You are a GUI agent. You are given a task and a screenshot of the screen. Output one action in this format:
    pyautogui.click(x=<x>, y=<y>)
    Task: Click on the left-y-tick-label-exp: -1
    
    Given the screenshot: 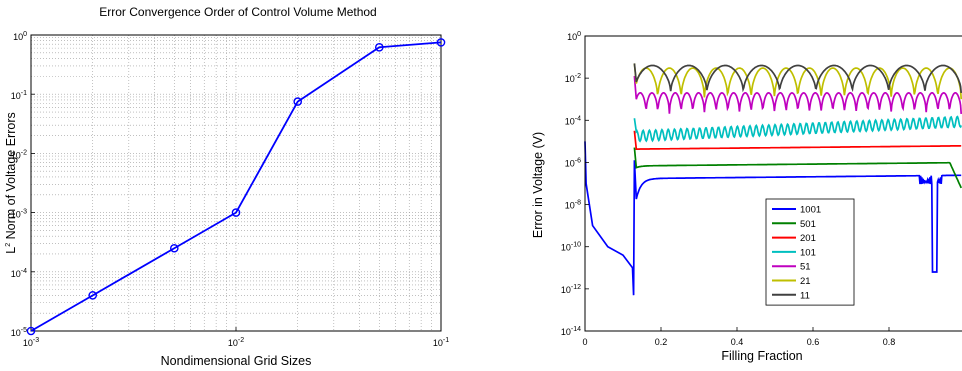 What is the action you would take?
    pyautogui.click(x=24, y=93)
    